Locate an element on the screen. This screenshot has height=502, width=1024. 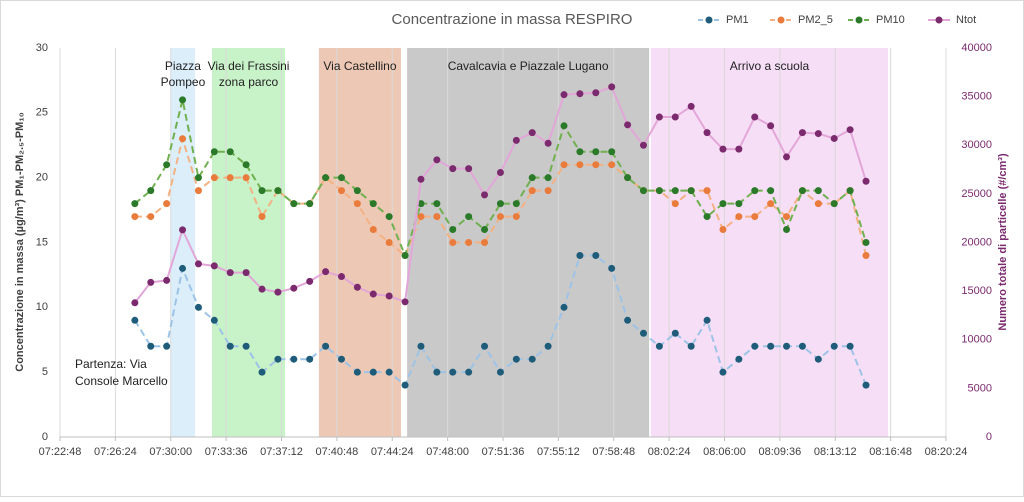
x-tick-label: 07:44:24 is located at coordinates (392, 452).